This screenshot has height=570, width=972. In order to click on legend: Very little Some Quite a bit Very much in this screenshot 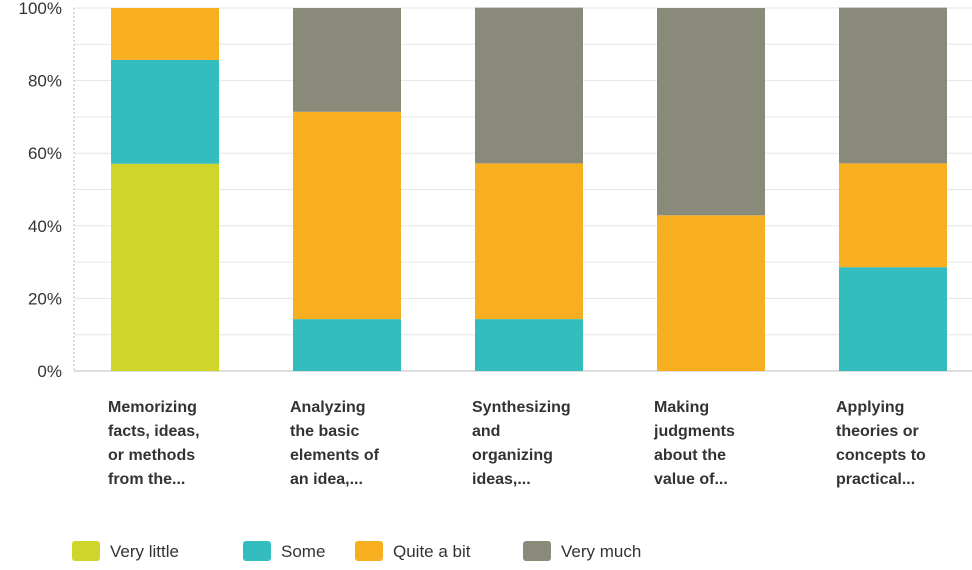, I will do `click(356, 551)`.